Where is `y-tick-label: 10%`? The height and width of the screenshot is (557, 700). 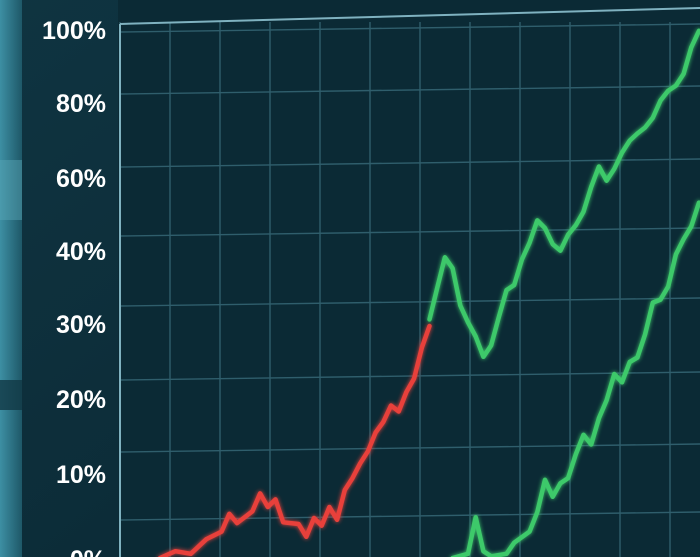
y-tick-label: 10% is located at coordinates (81, 475).